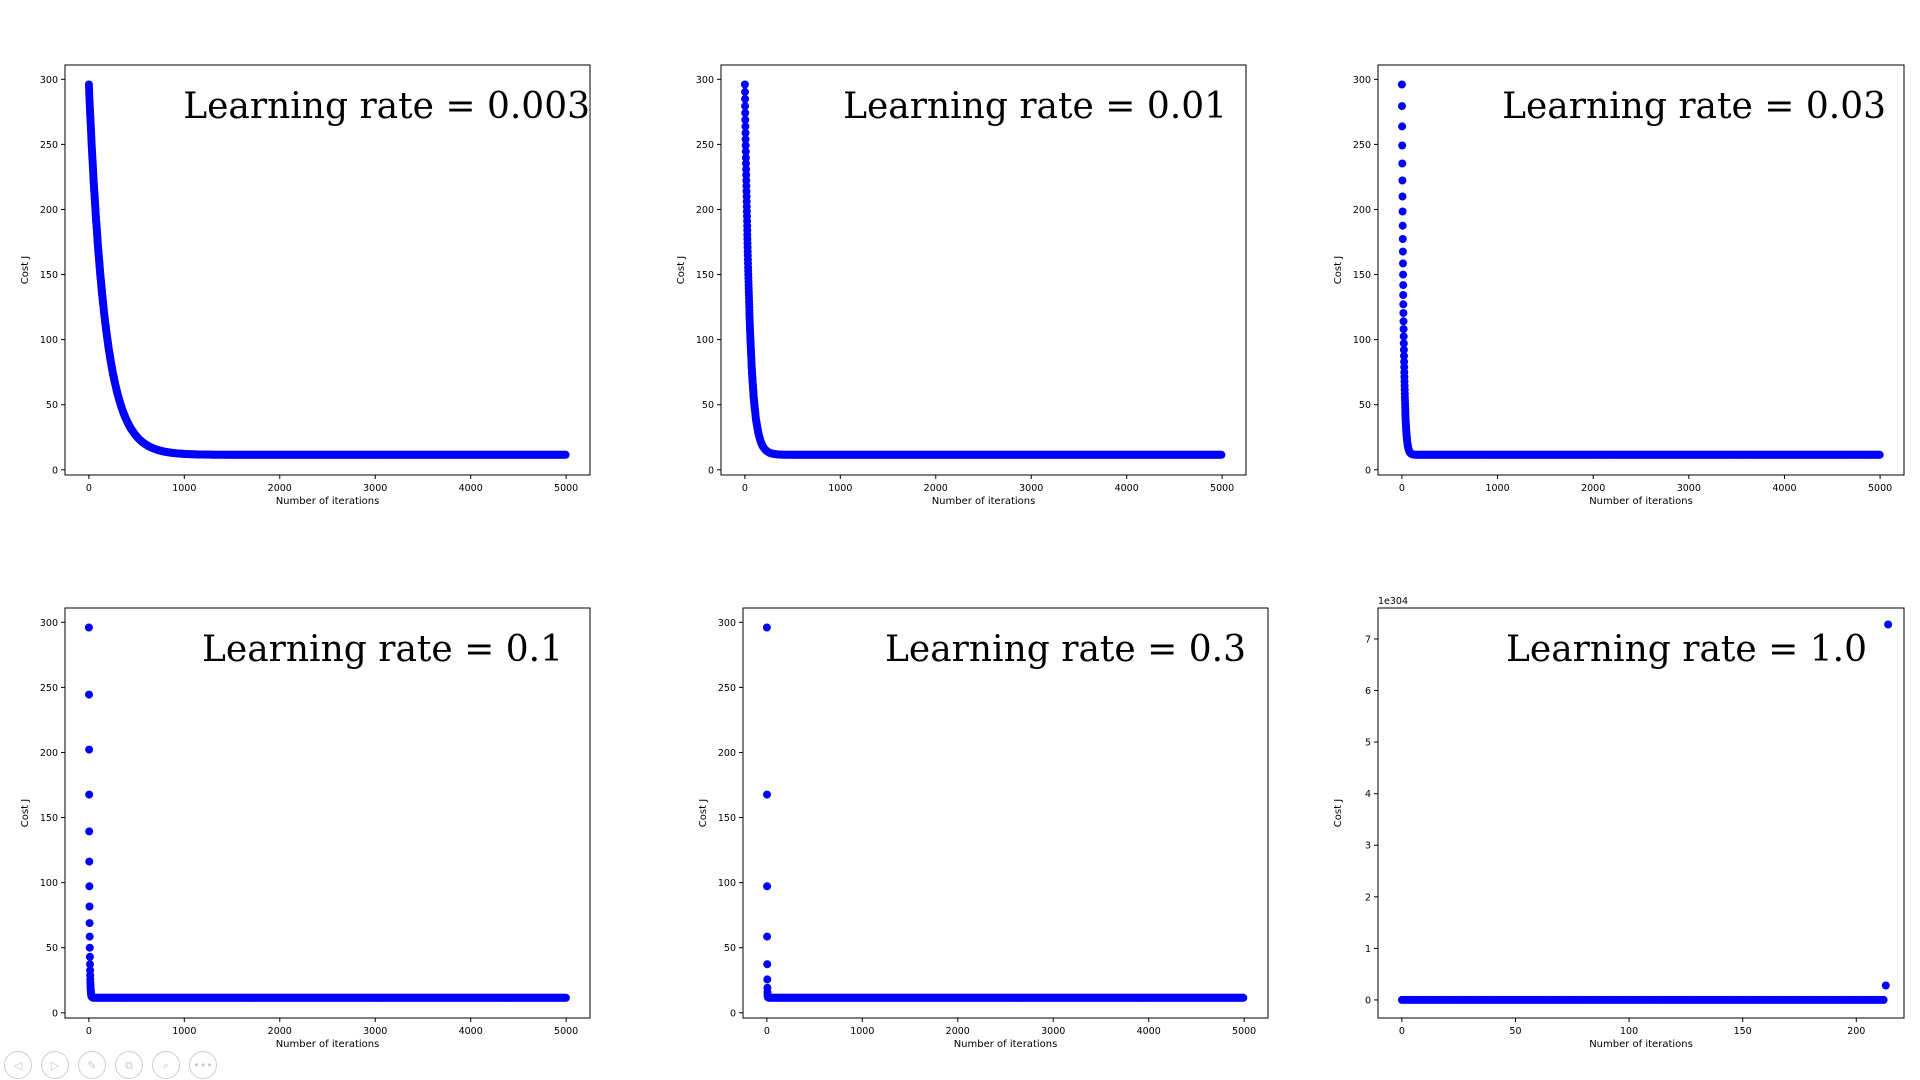 This screenshot has height=1080, width=1920. I want to click on y-tick-label: 4, so click(1368, 794).